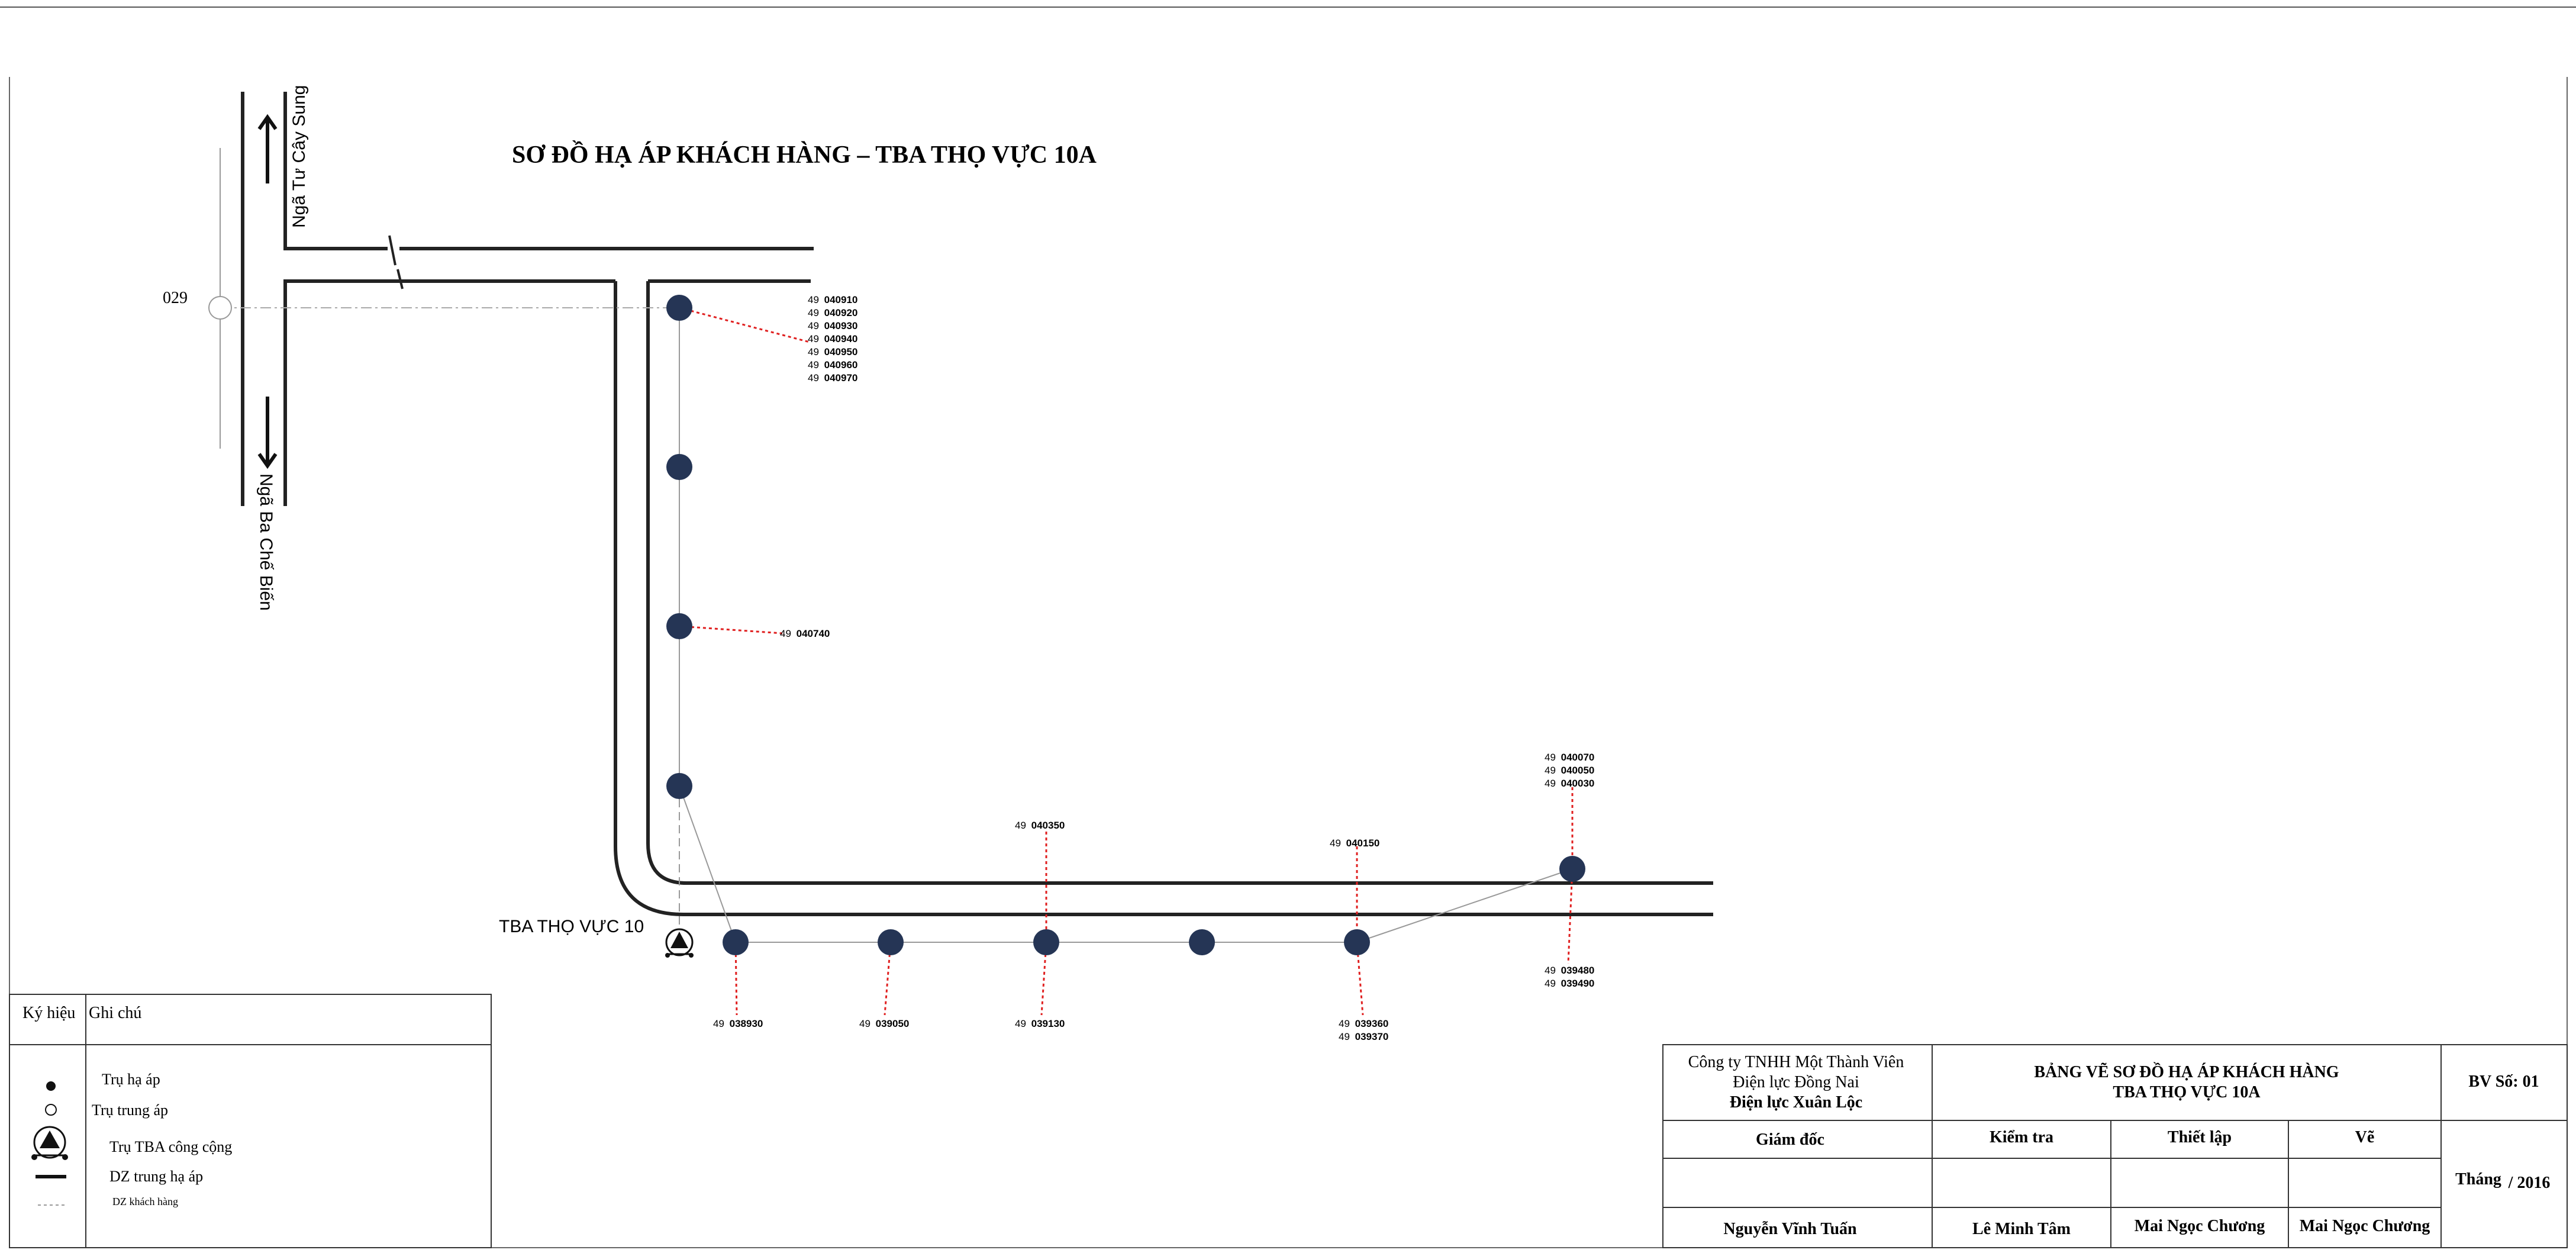 The height and width of the screenshot is (1253, 2576). I want to click on legend-item-label: DZ khách hàng, so click(145, 1201).